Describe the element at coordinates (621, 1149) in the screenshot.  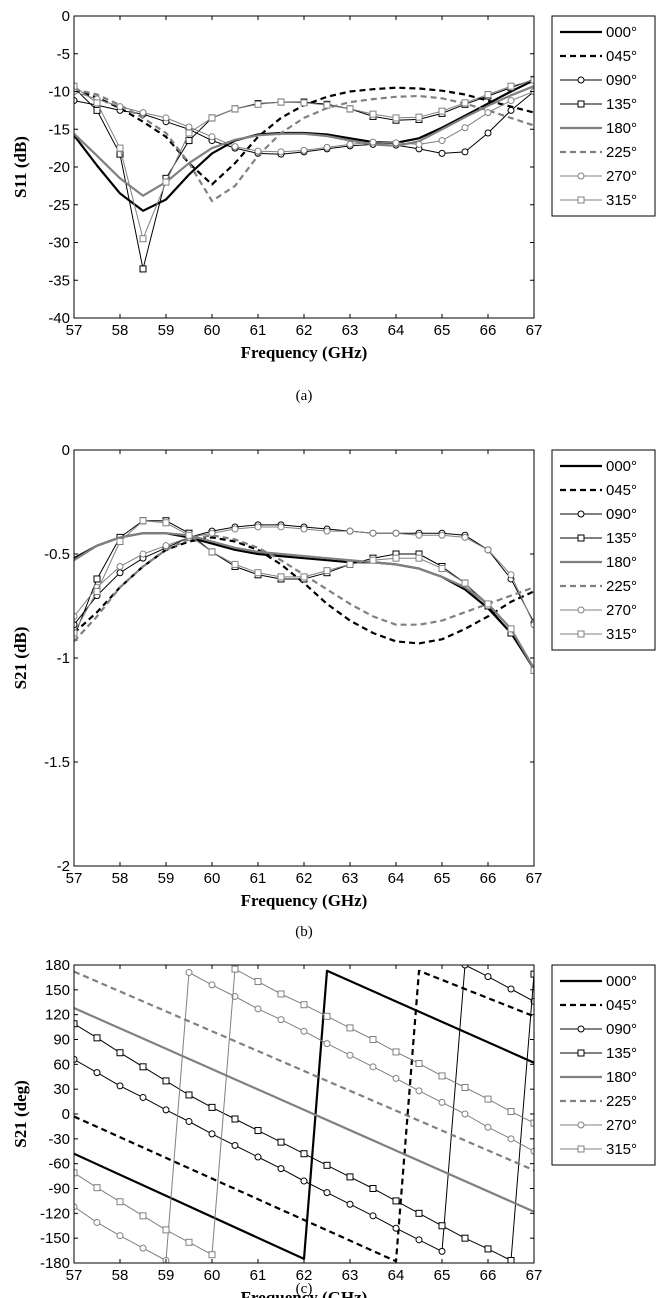
I see `legend-label: 315°` at that location.